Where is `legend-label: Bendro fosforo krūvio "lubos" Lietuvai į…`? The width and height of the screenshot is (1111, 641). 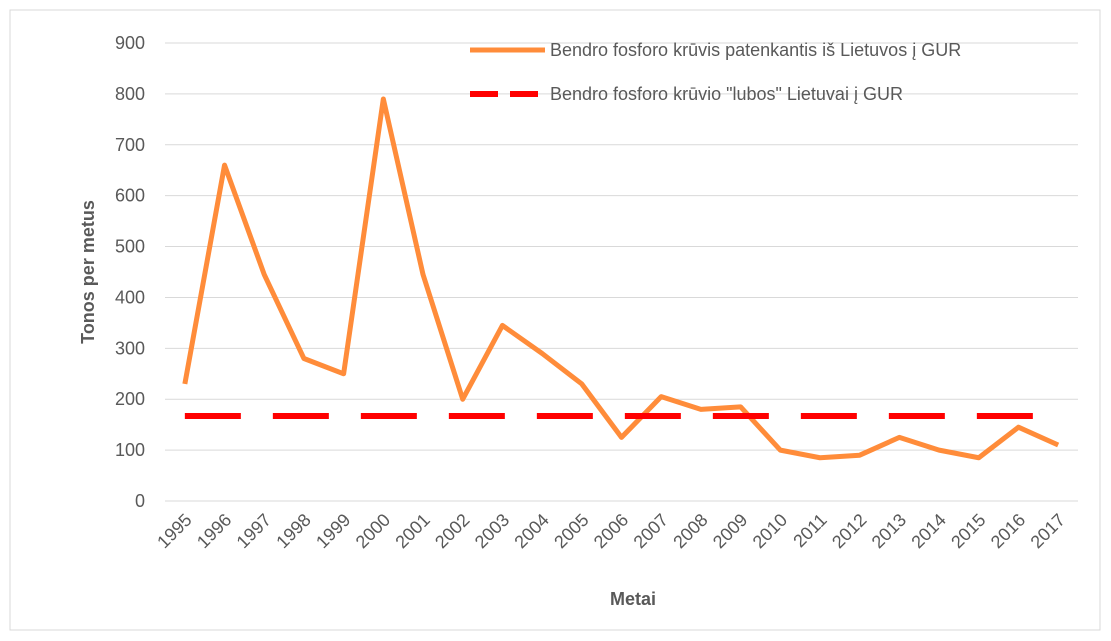 legend-label: Bendro fosforo krūvio "lubos" Lietuvai į… is located at coordinates (726, 94).